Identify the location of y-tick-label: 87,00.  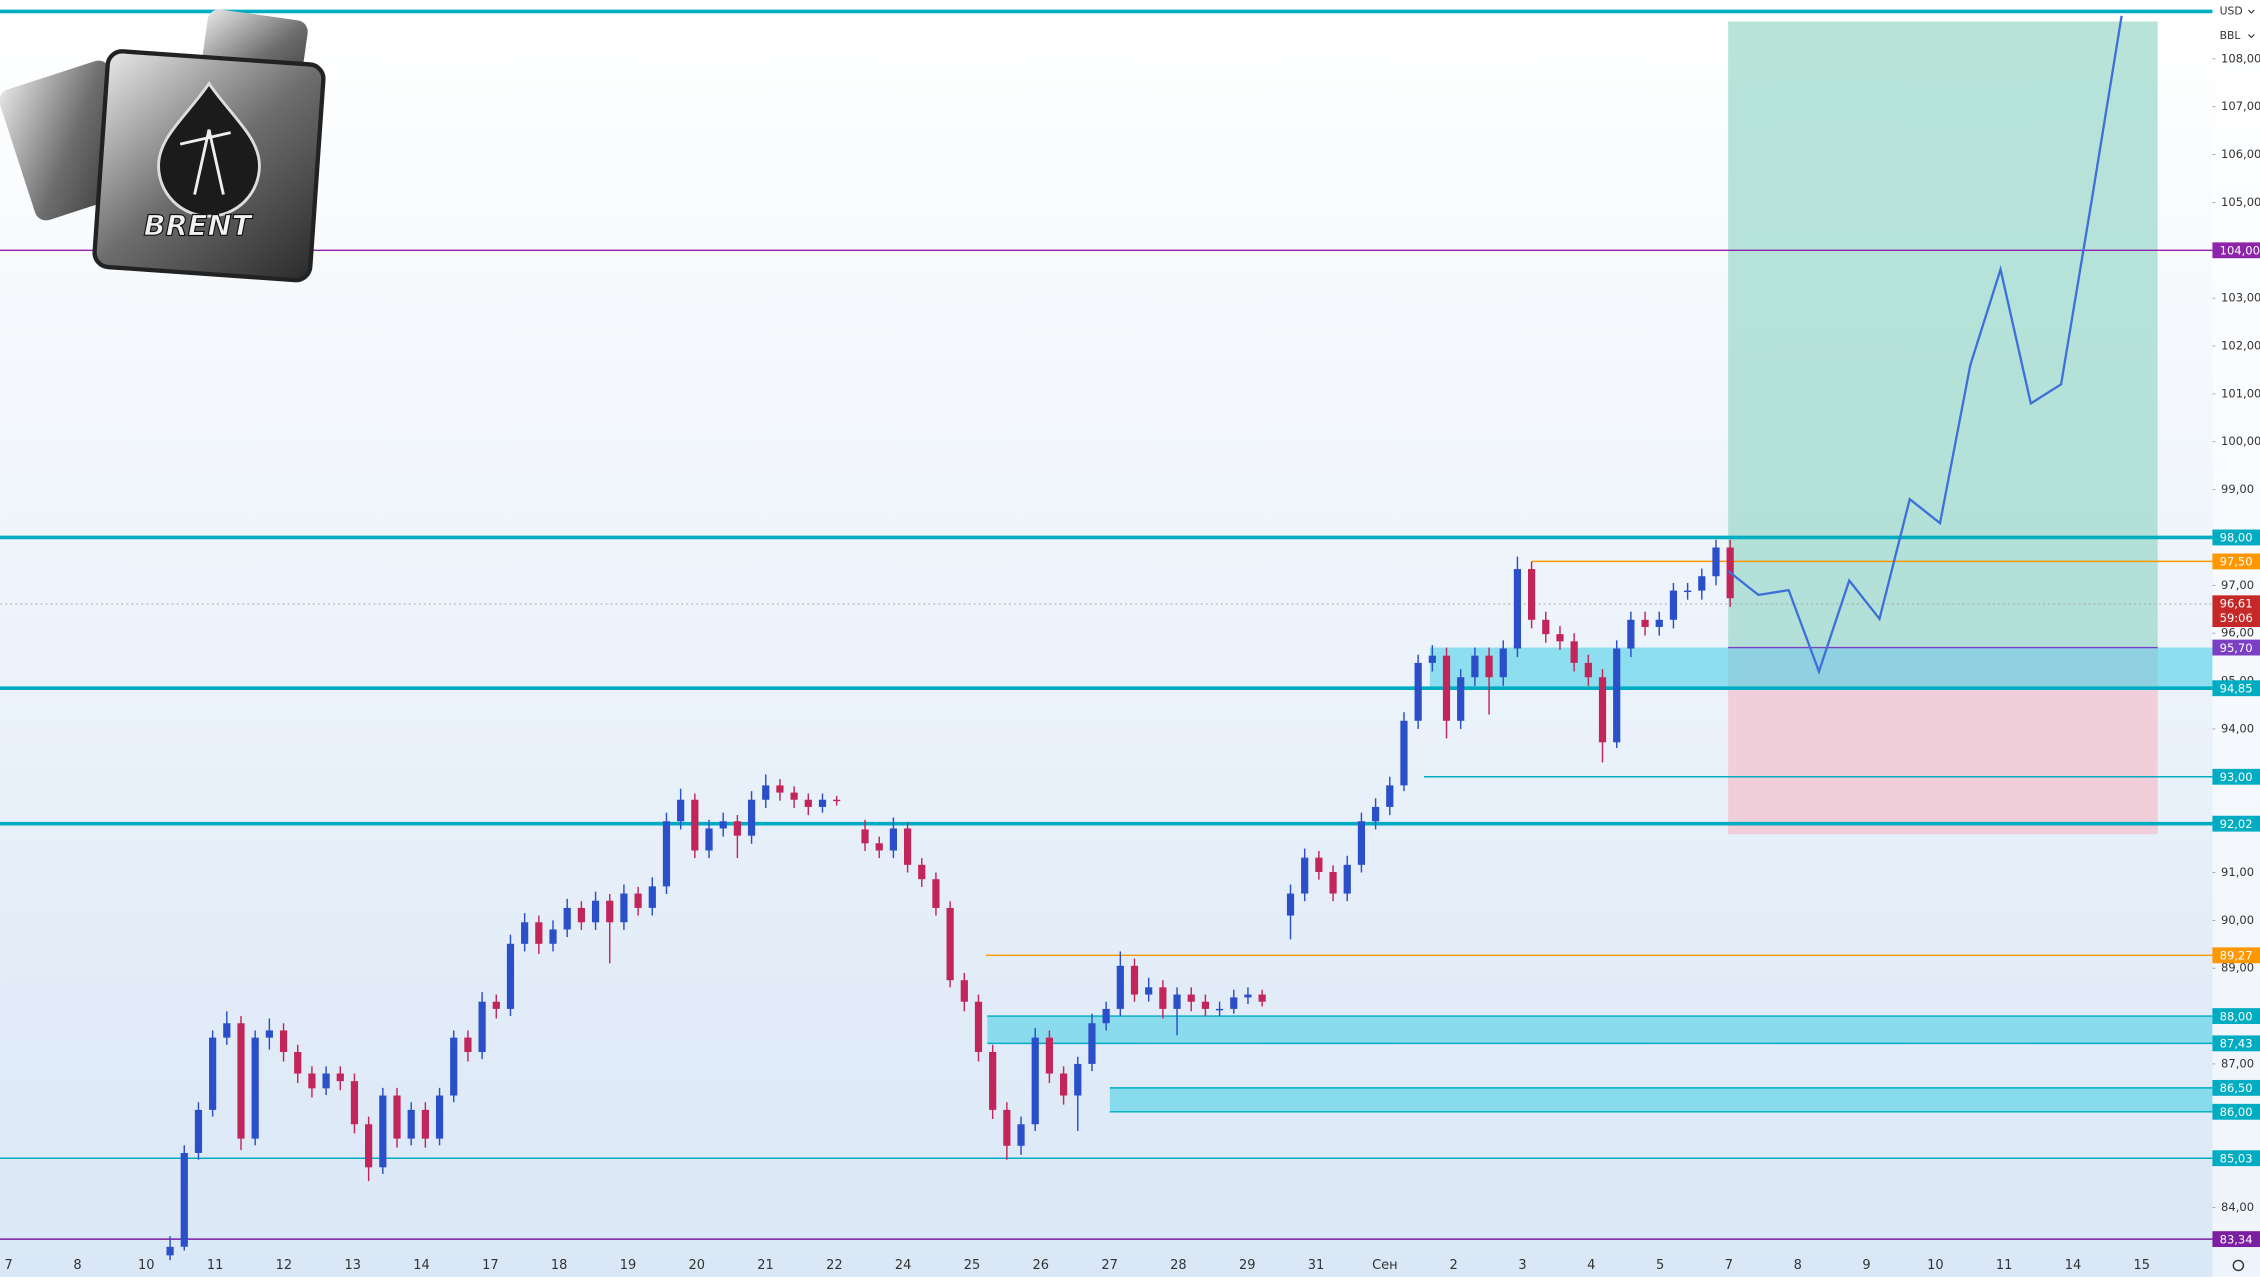
(2237, 1063).